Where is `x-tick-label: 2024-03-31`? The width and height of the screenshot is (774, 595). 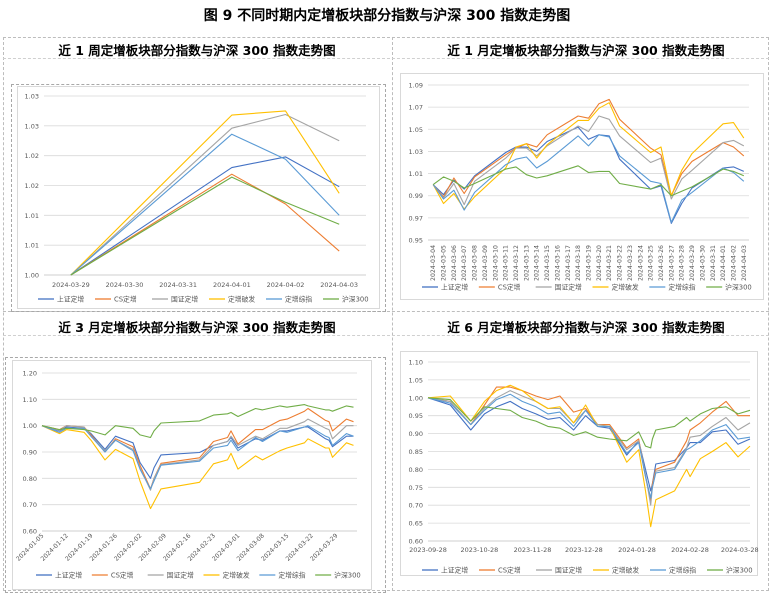 x-tick-label: 2024-03-31 is located at coordinates (178, 285).